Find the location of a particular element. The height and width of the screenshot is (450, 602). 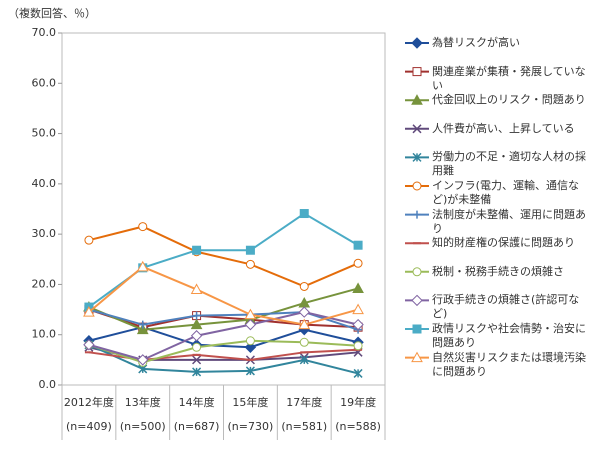

x-tick-sublabel: (n=687) is located at coordinates (197, 426).